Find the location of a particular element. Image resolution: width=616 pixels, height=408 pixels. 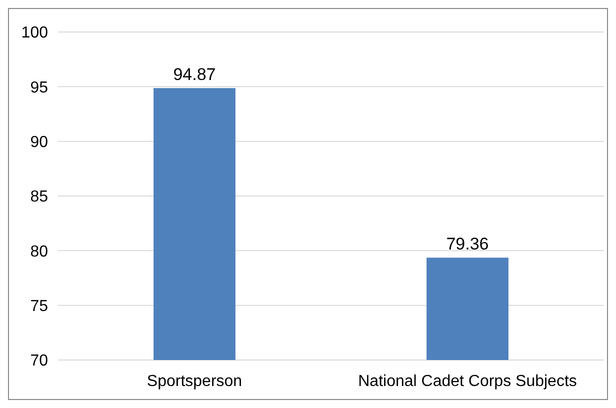

y-tick-label: 85 is located at coordinates (39, 197).